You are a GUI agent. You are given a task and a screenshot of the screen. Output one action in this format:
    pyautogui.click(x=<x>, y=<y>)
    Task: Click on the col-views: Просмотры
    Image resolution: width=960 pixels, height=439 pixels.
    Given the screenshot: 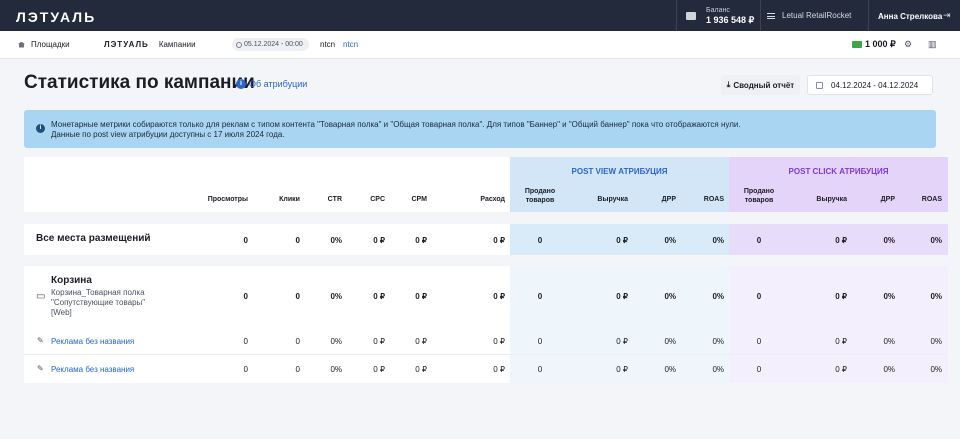 What is the action you would take?
    pyautogui.click(x=227, y=199)
    